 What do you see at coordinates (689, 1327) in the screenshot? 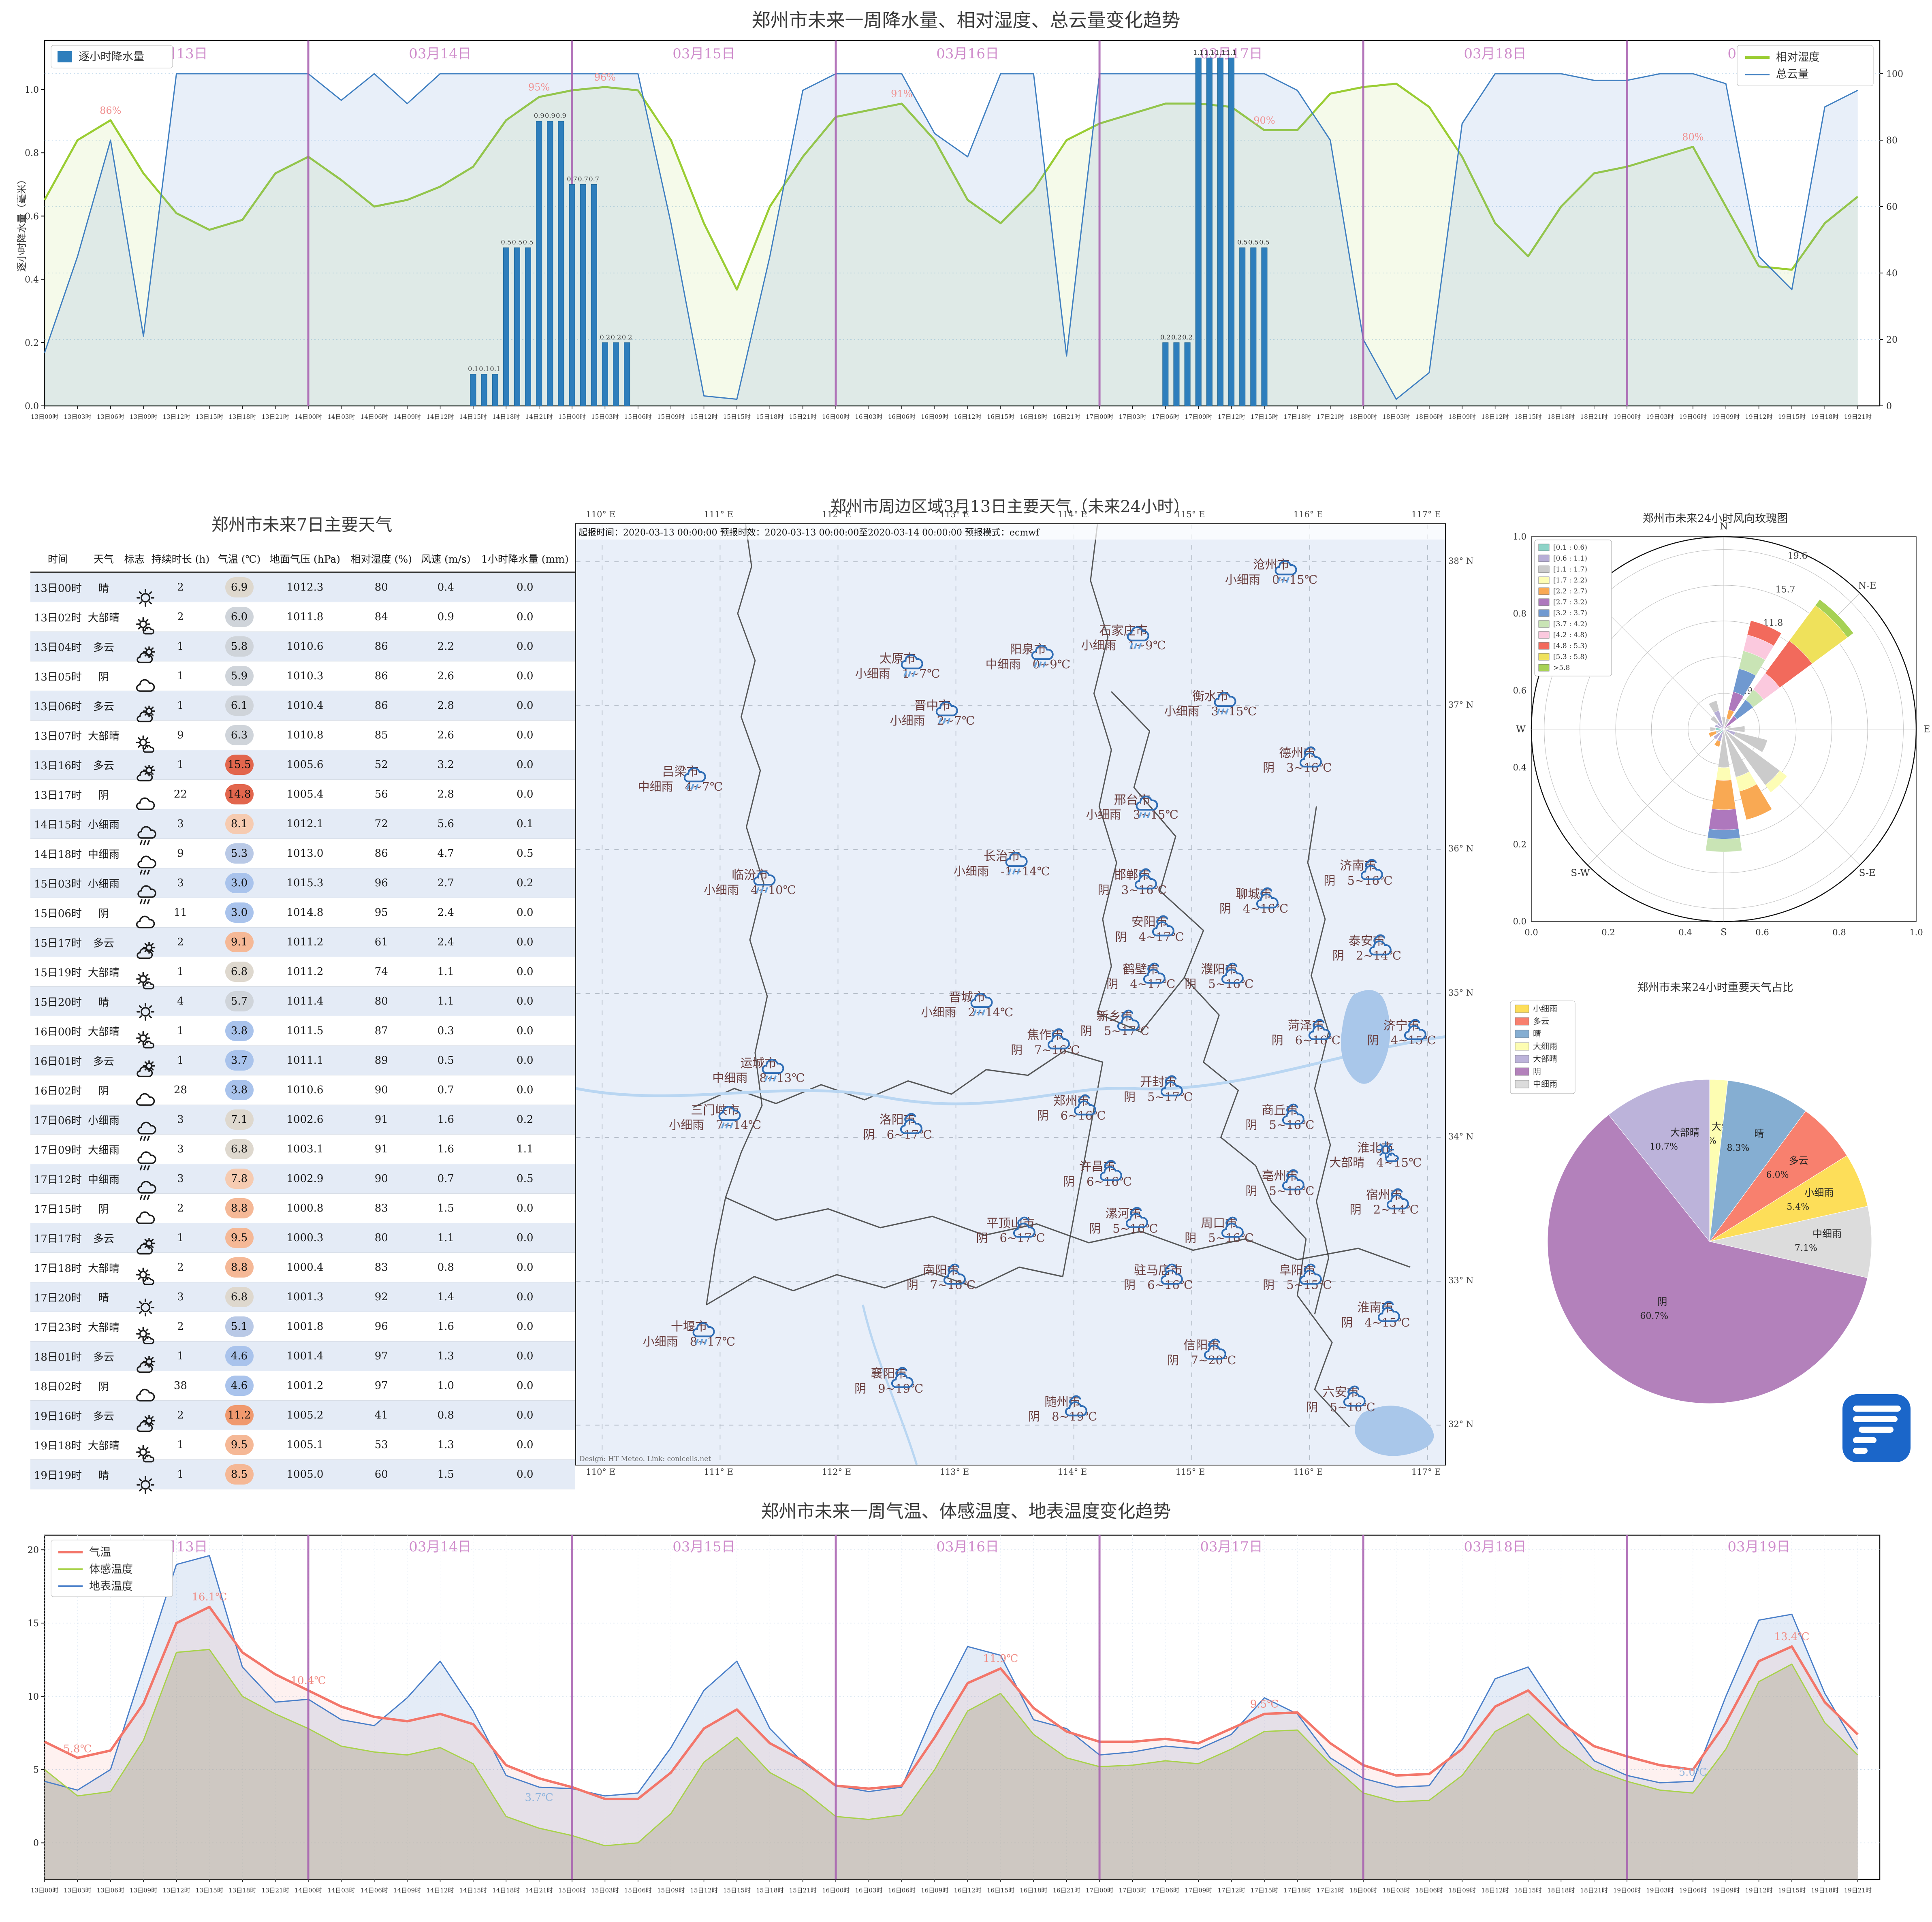
I see `city-name: 十堰市` at bounding box center [689, 1327].